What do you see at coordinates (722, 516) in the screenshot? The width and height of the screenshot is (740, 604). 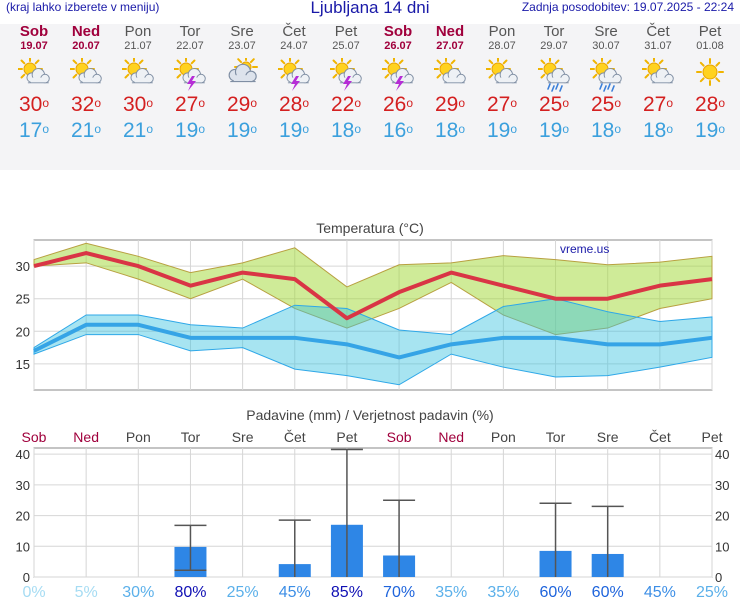 I see `y-tick-label-right: 20` at bounding box center [722, 516].